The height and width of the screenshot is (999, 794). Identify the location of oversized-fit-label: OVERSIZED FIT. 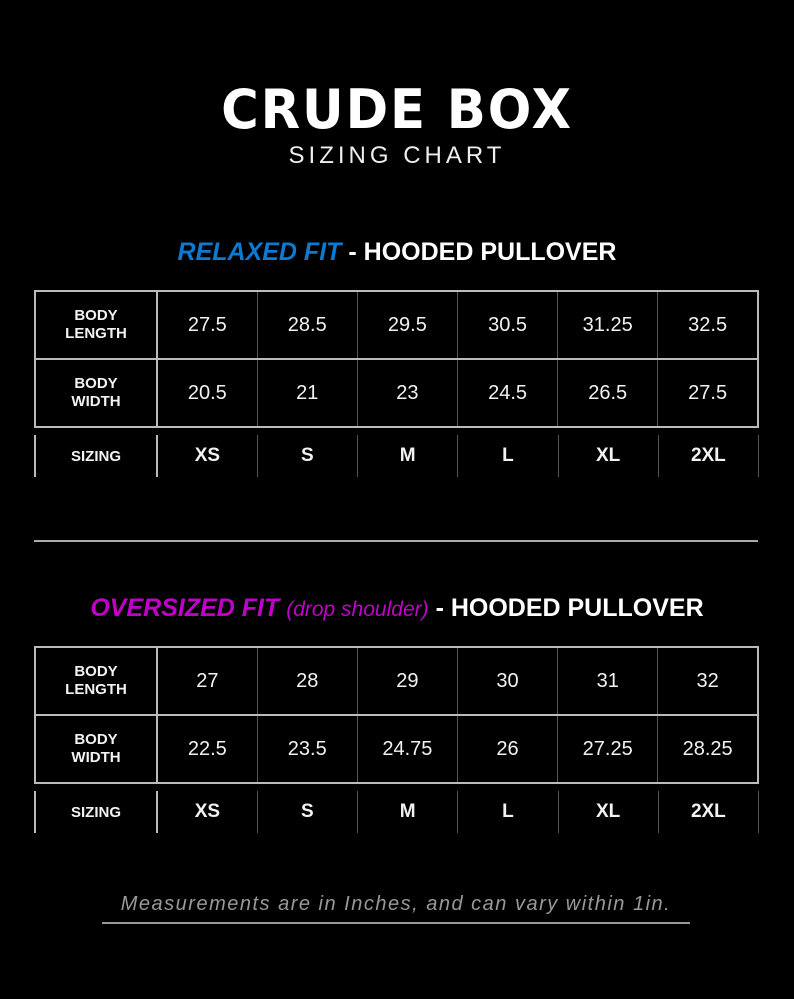
(185, 608).